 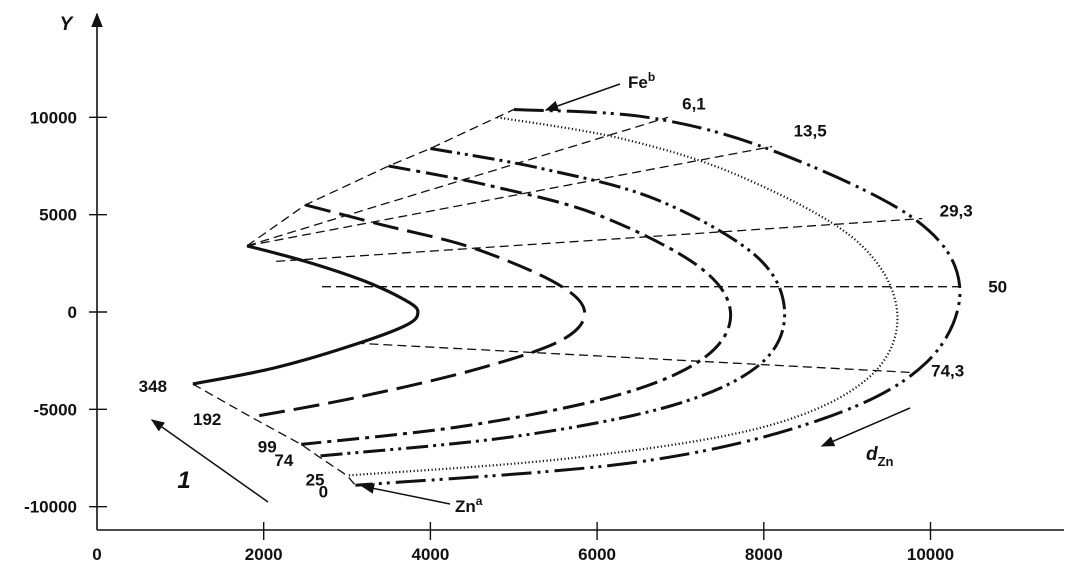 What do you see at coordinates (380, 177) in the screenshot?
I see `top-outline` at bounding box center [380, 177].